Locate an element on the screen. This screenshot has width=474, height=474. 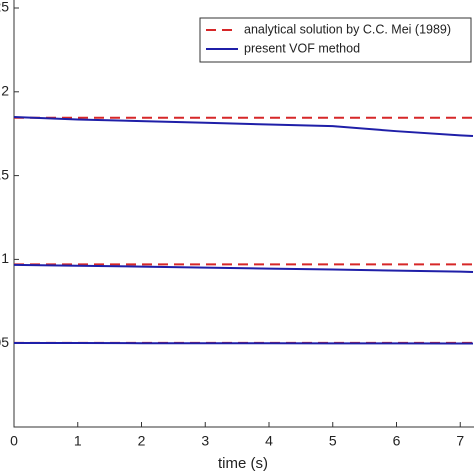
legend-label: analytical solution by C.C. Mei (1989) is located at coordinates (347, 29).